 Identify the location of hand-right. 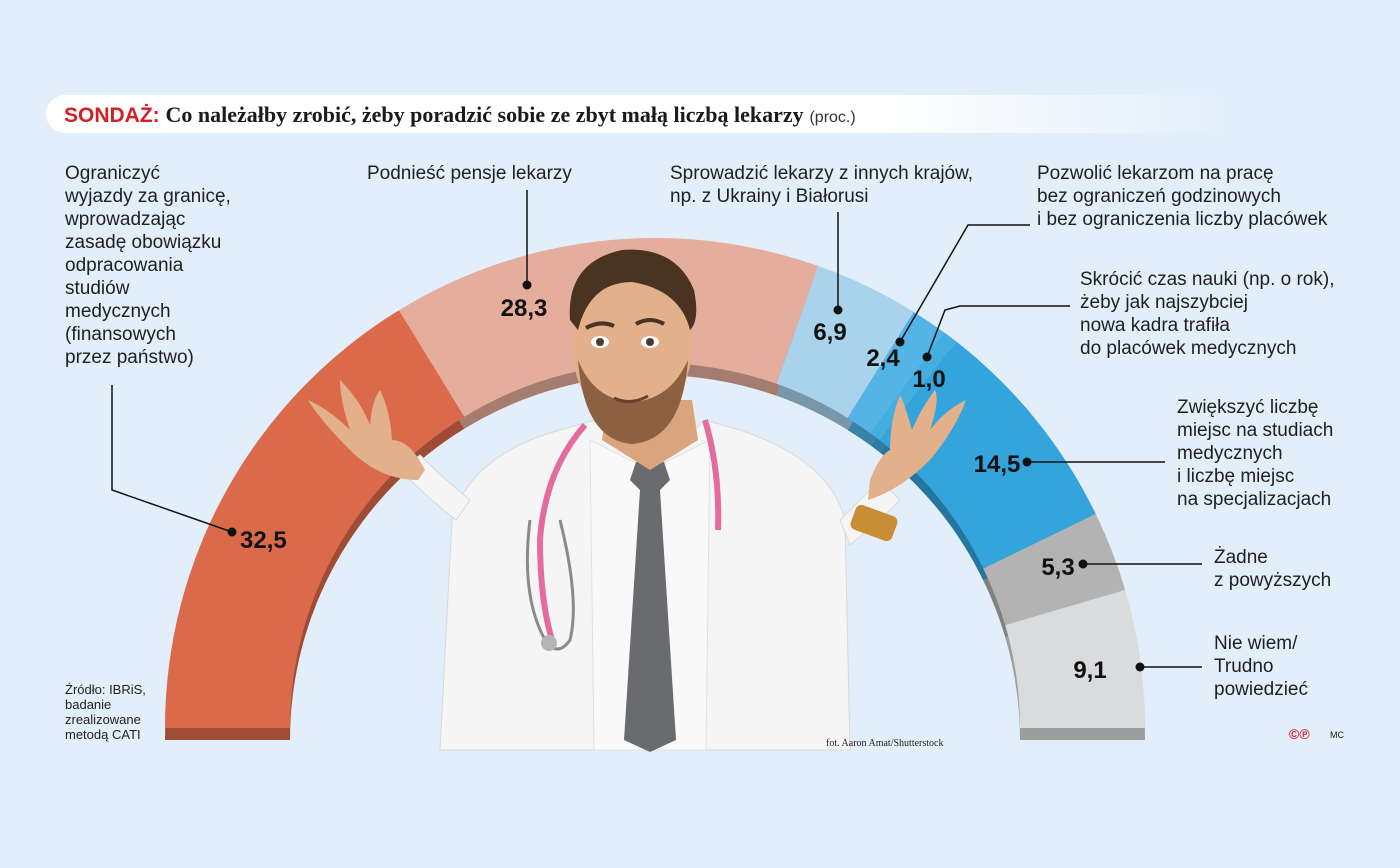
(917, 445).